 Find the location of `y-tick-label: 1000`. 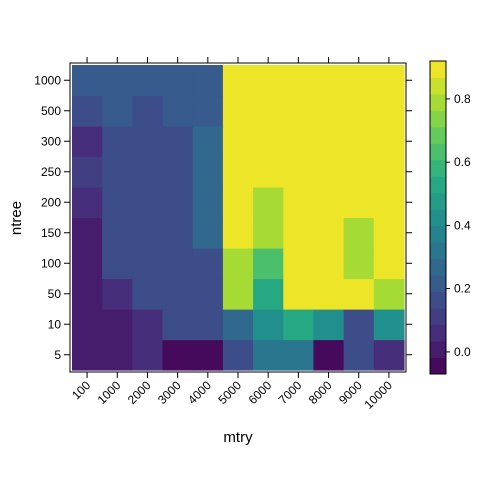

y-tick-label: 1000 is located at coordinates (47, 80).